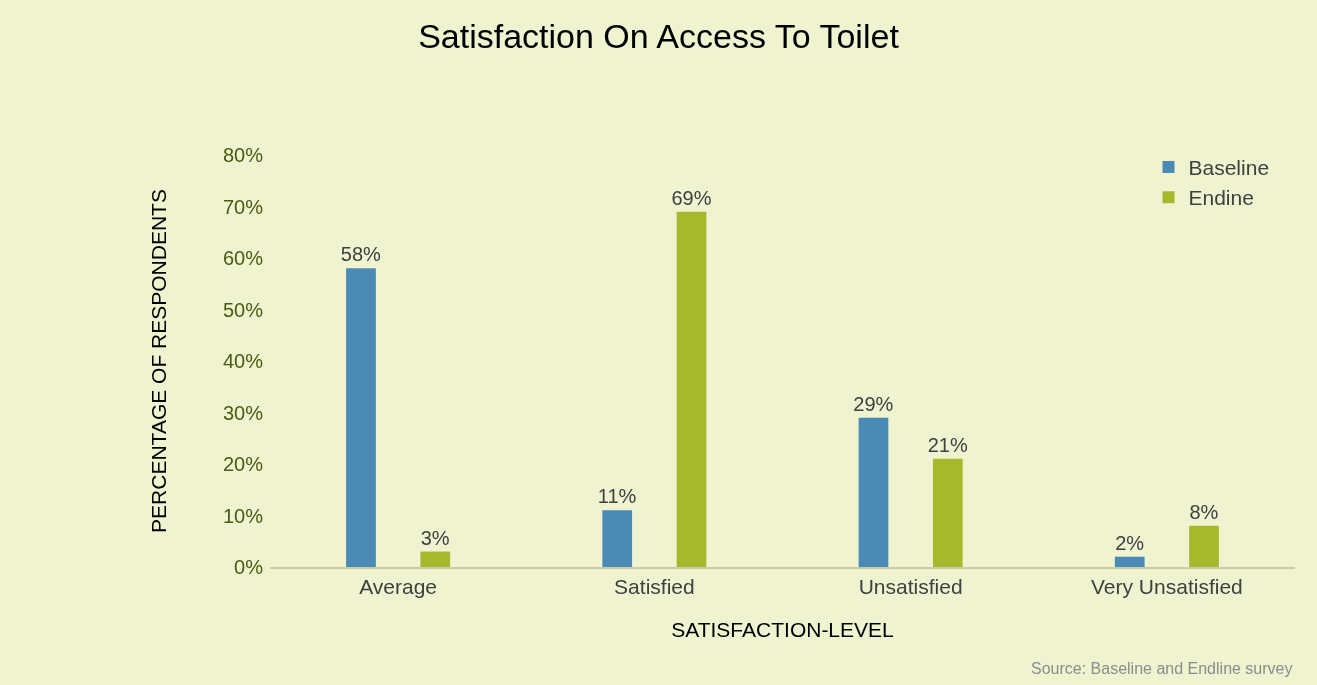 The image size is (1317, 685). Describe the element at coordinates (243, 515) in the screenshot. I see `y-tick-label: 10%` at that location.